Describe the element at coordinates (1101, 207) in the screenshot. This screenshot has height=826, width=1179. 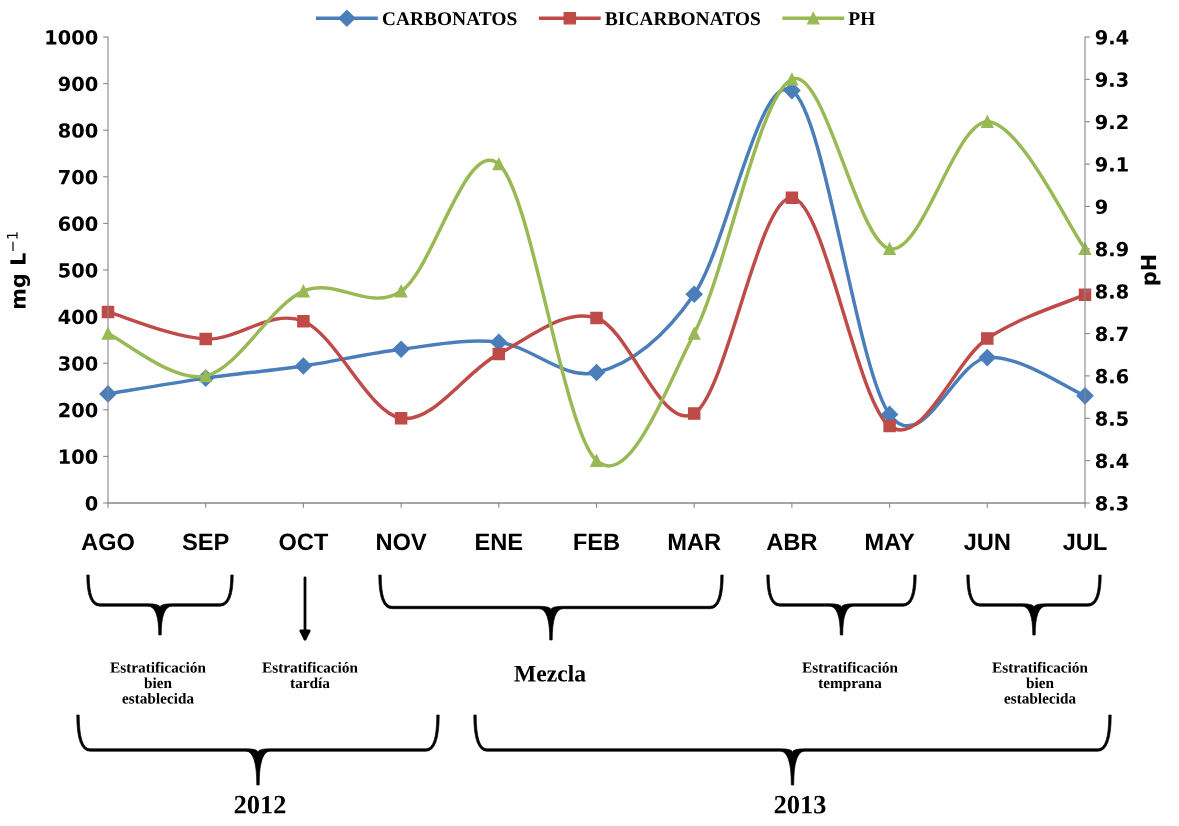
I see `y2-tick-label: 9` at that location.